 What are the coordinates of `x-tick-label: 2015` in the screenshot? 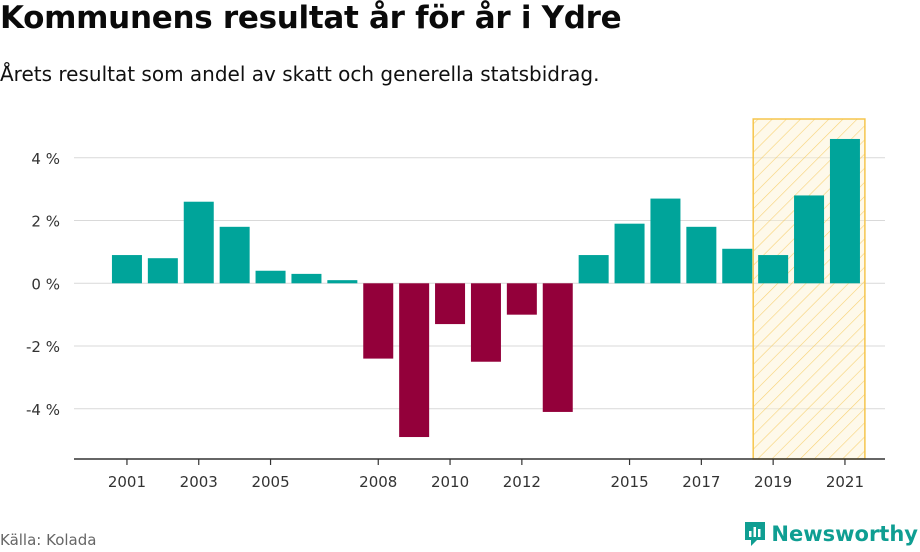 It's located at (629, 482).